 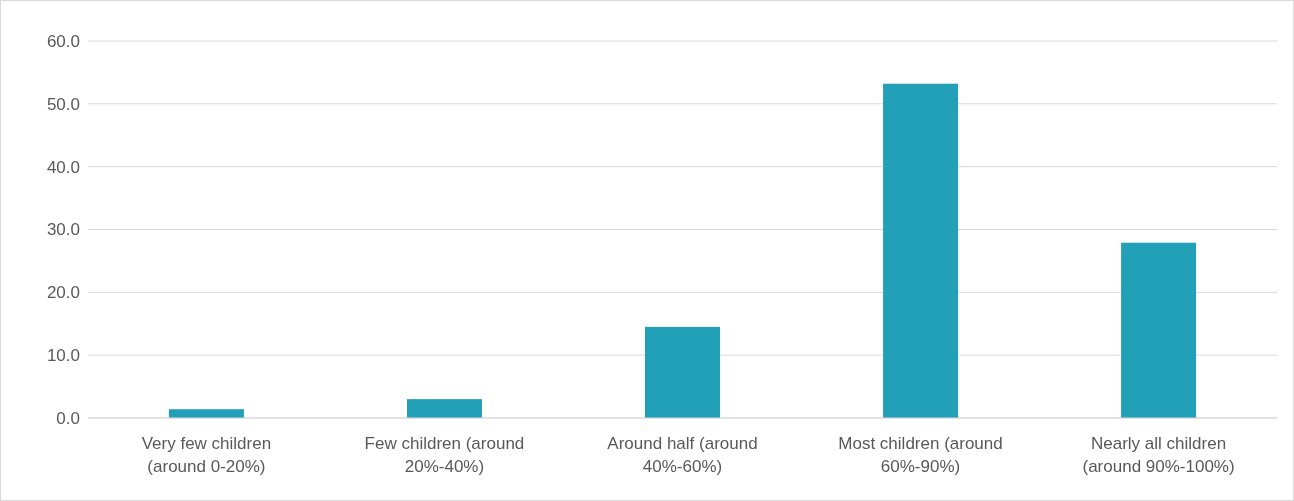 What do you see at coordinates (63, 356) in the screenshot?
I see `y-tick-label: 10.0` at bounding box center [63, 356].